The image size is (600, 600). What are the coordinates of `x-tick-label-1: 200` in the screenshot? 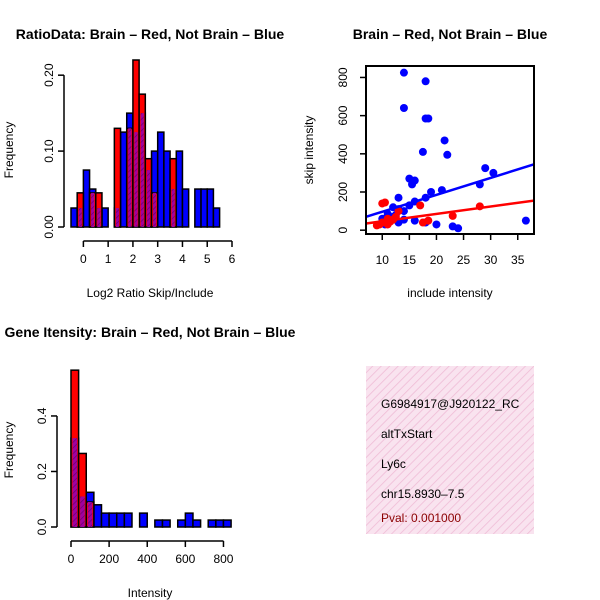 It's located at (109, 559).